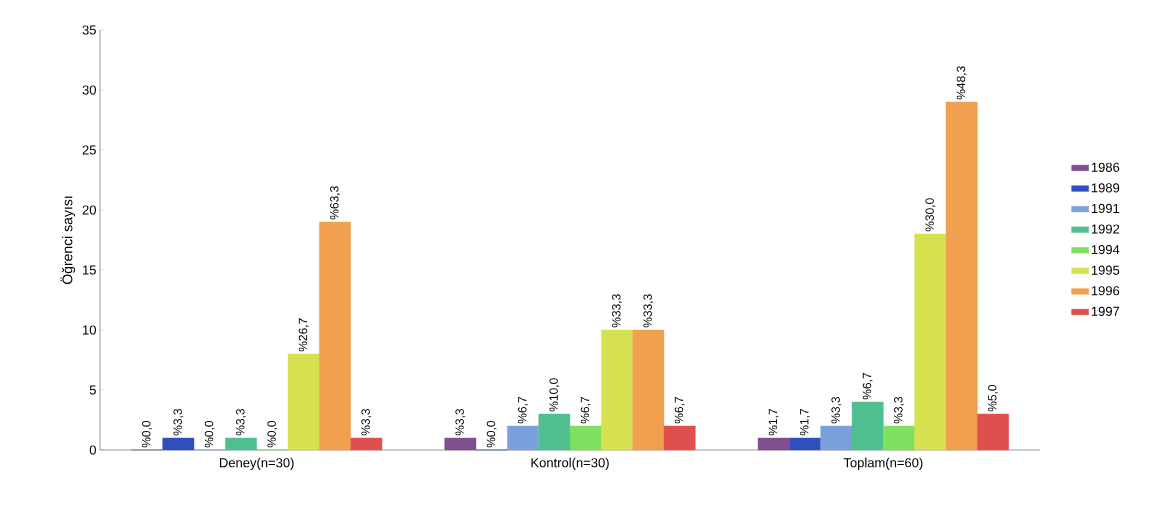 The image size is (1174, 508). Describe the element at coordinates (961, 83) in the screenshot. I see `annotation: %48,3` at that location.